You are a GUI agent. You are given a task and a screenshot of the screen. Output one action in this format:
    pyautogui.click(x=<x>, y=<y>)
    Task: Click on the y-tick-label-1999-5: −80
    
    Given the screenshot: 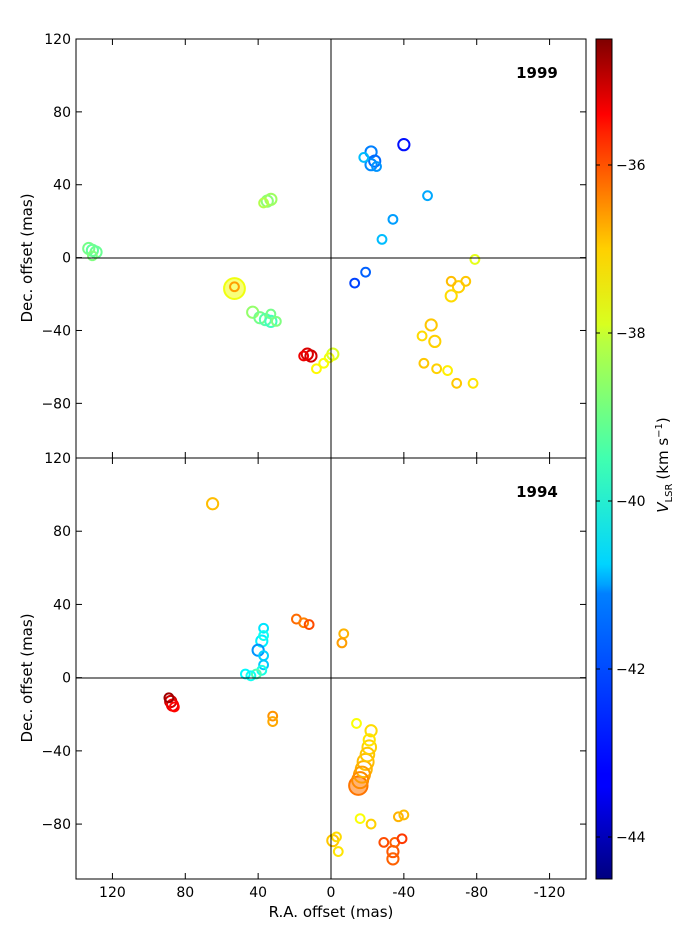 What is the action you would take?
    pyautogui.click(x=56, y=404)
    